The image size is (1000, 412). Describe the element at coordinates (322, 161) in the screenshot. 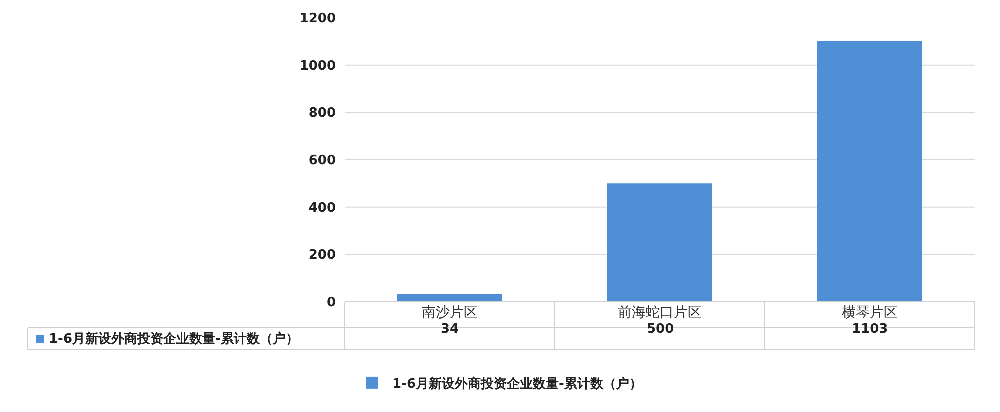

I see `y-tick-label: 600` at that location.